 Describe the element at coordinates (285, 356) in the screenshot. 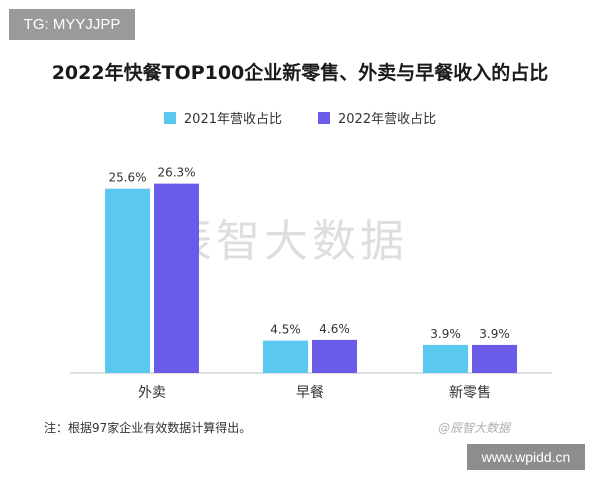

I see `bar-早餐-0` at that location.